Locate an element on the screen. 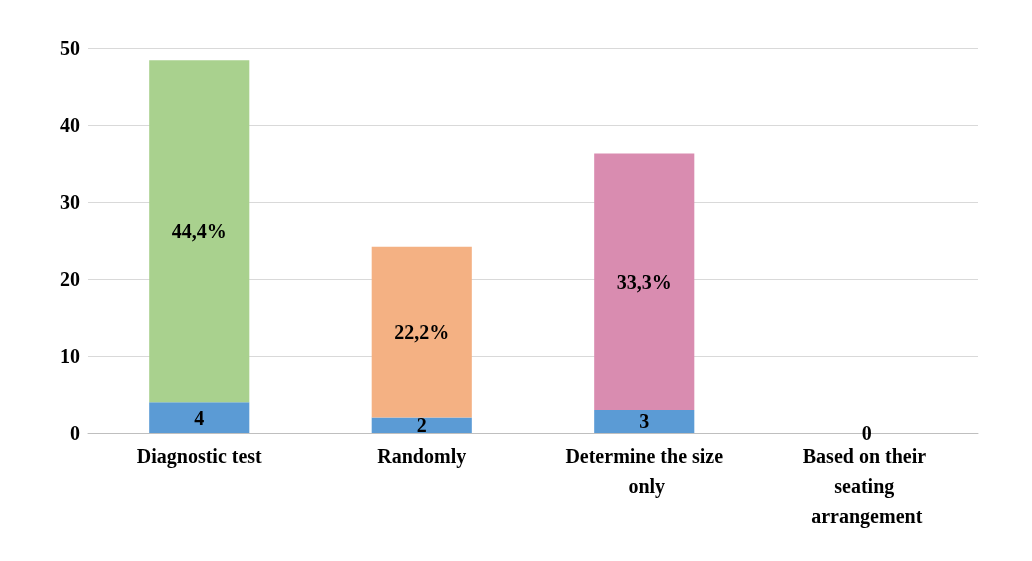 The width and height of the screenshot is (1032, 561). data-label: 4 is located at coordinates (199, 417).